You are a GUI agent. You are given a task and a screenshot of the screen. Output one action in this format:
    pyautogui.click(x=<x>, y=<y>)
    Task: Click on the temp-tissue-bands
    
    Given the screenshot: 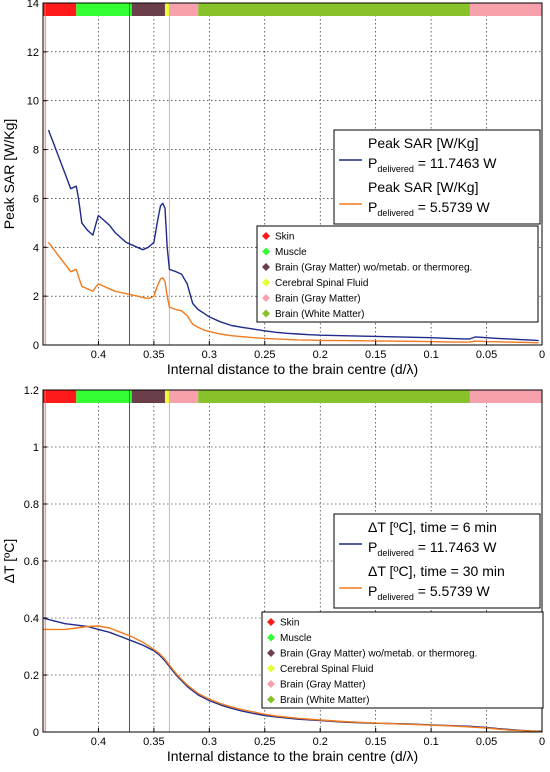 What is the action you would take?
    pyautogui.click(x=292, y=396)
    